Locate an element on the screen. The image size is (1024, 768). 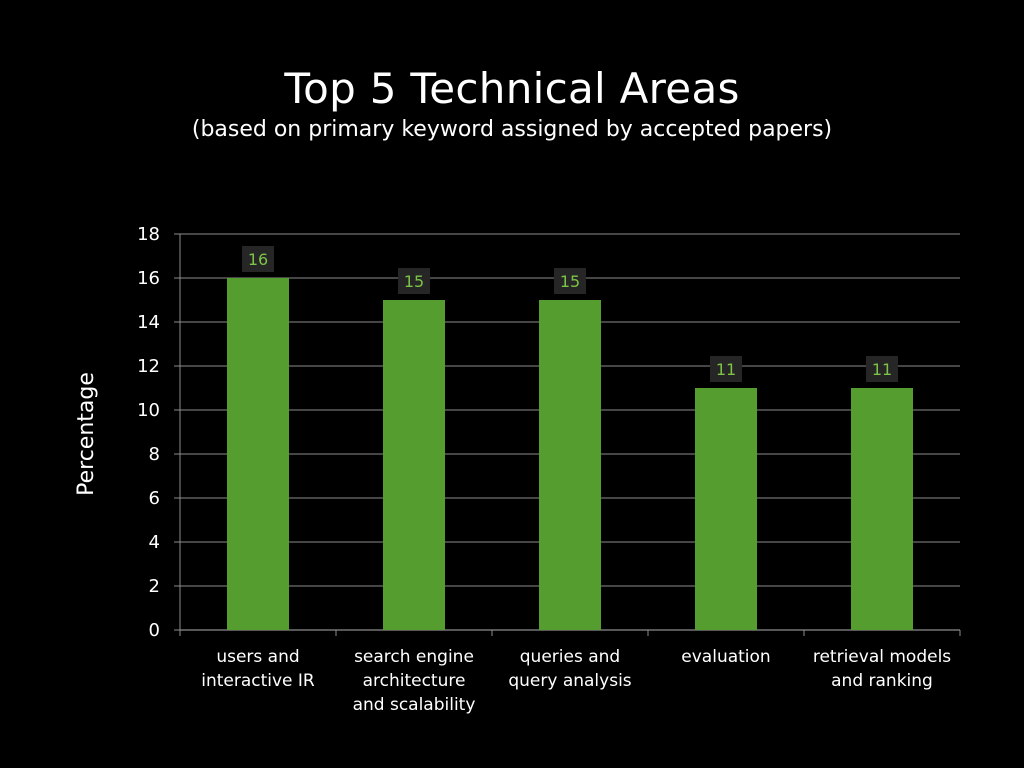
y-tick-label: 16 is located at coordinates (148, 278).